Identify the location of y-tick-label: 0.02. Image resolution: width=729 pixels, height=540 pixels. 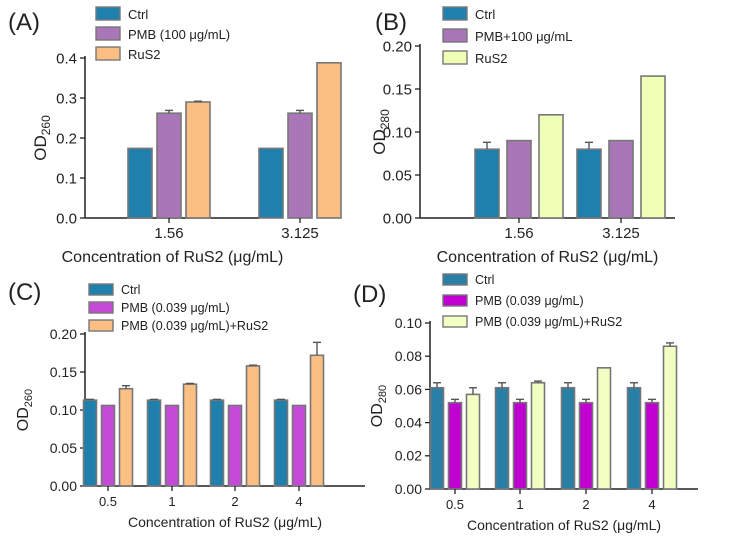
(408, 456).